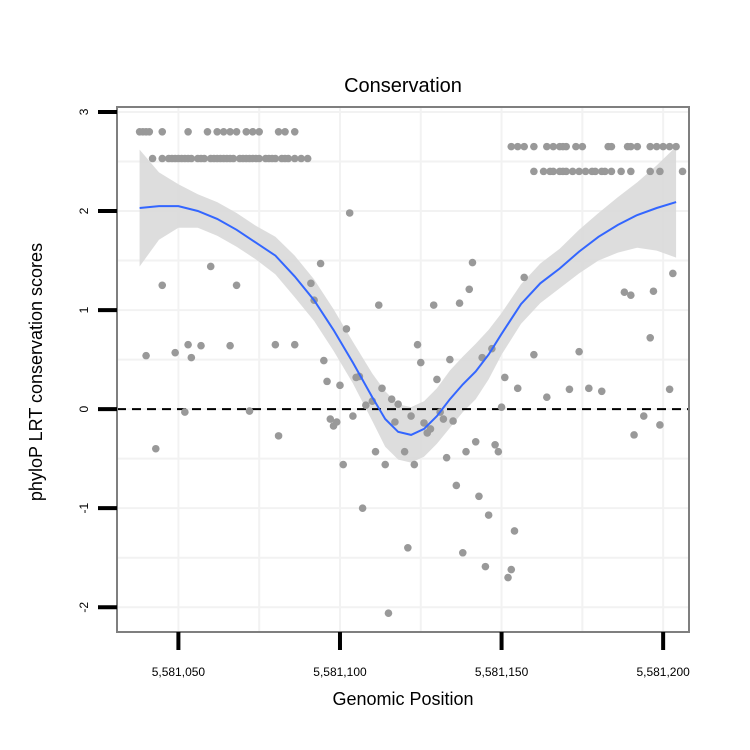  I want to click on y-tick-label: 2, so click(84, 210).